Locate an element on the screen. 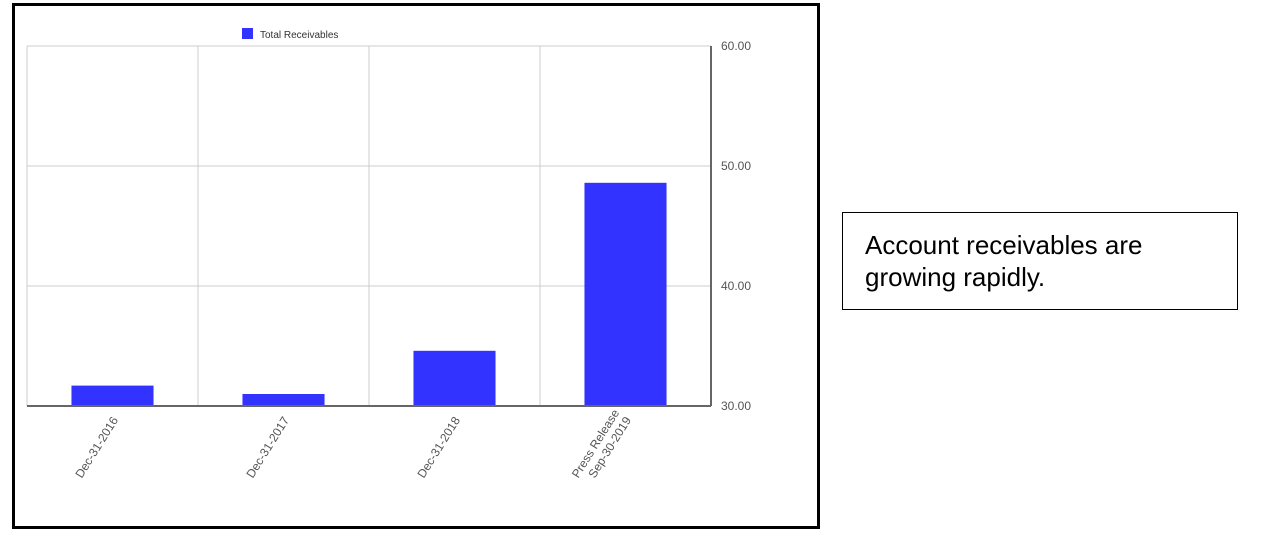 This screenshot has height=546, width=1268. legend: Total Receivables is located at coordinates (290, 34).